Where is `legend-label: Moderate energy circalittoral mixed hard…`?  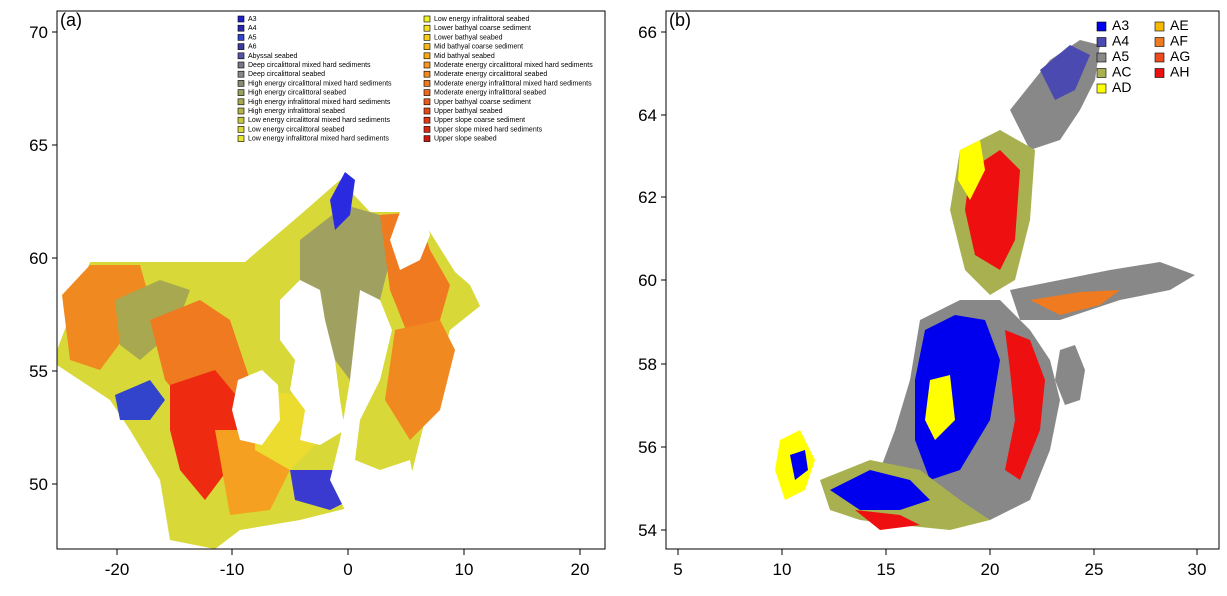
legend-label: Moderate energy circalittoral mixed hard… is located at coordinates (513, 65).